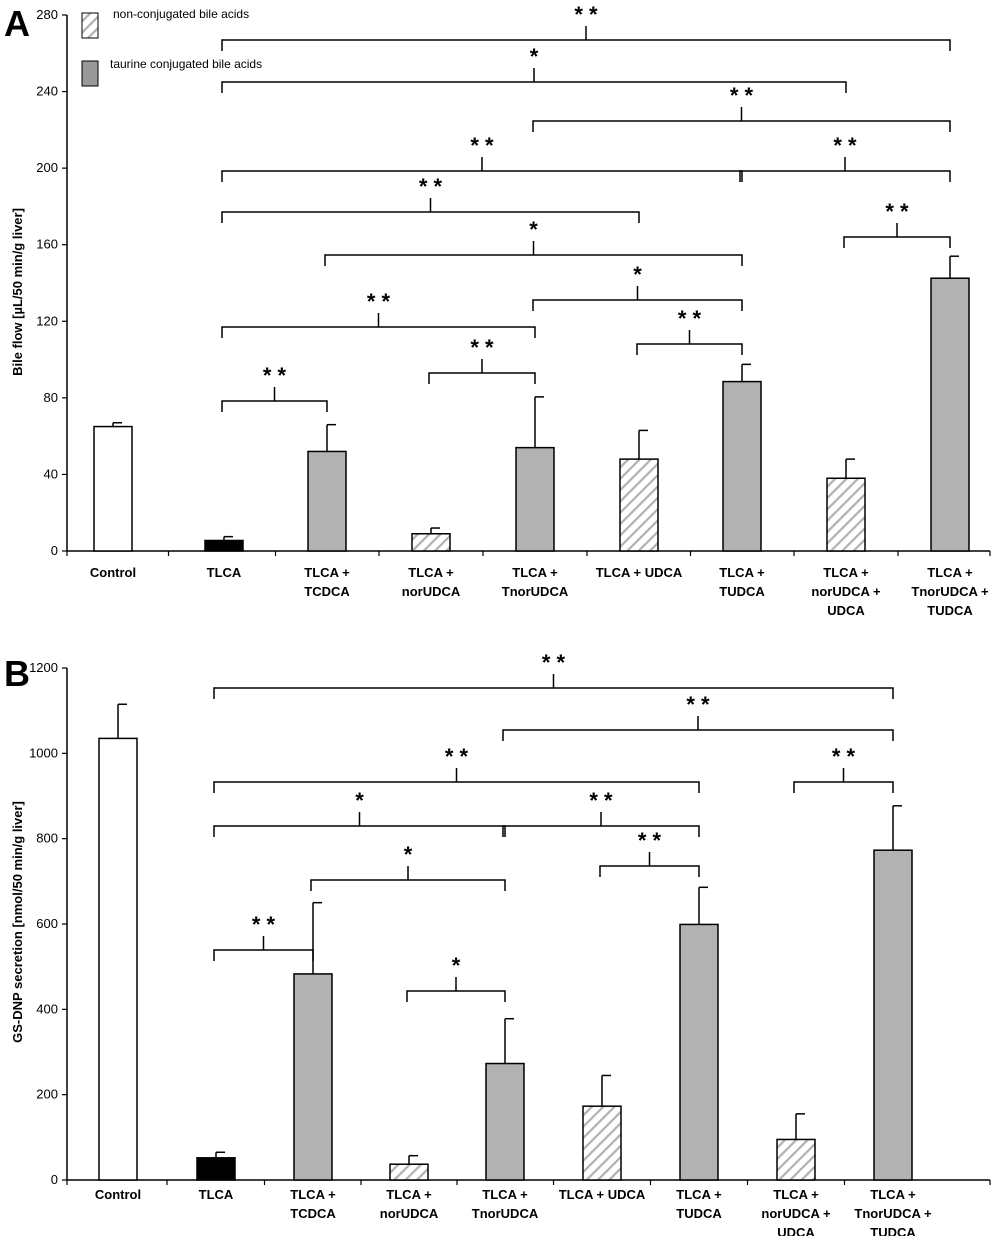  I want to click on panel-a-category-label: TnorUDCA +, so click(950, 591).